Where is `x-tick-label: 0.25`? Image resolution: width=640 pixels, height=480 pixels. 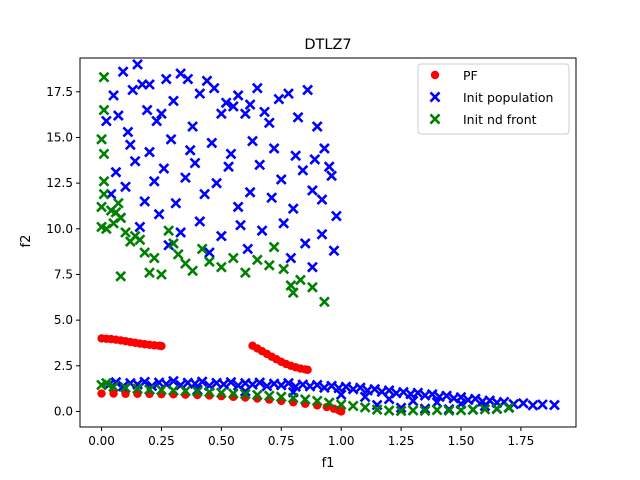 x-tick-label: 0.25 is located at coordinates (161, 441).